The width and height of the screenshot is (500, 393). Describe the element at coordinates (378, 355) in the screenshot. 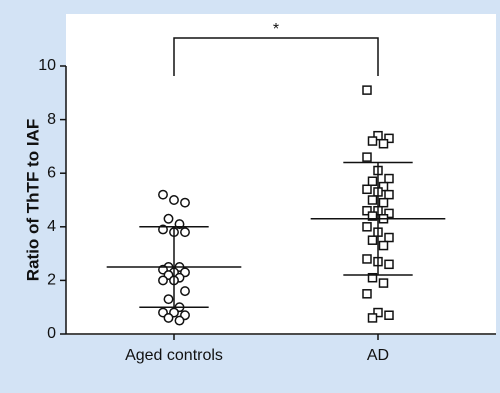

I see `x-tick-label: AD` at that location.